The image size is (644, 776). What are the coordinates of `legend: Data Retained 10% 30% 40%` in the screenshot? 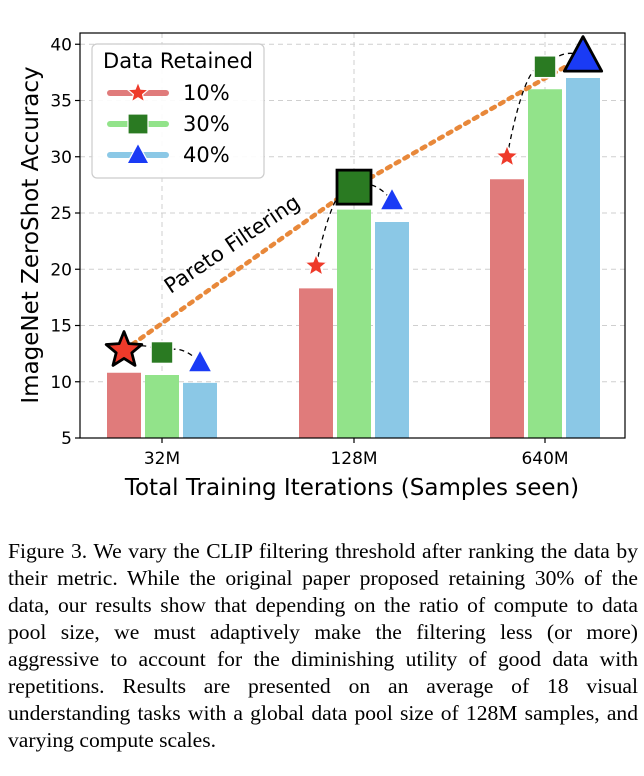 It's located at (178, 111).